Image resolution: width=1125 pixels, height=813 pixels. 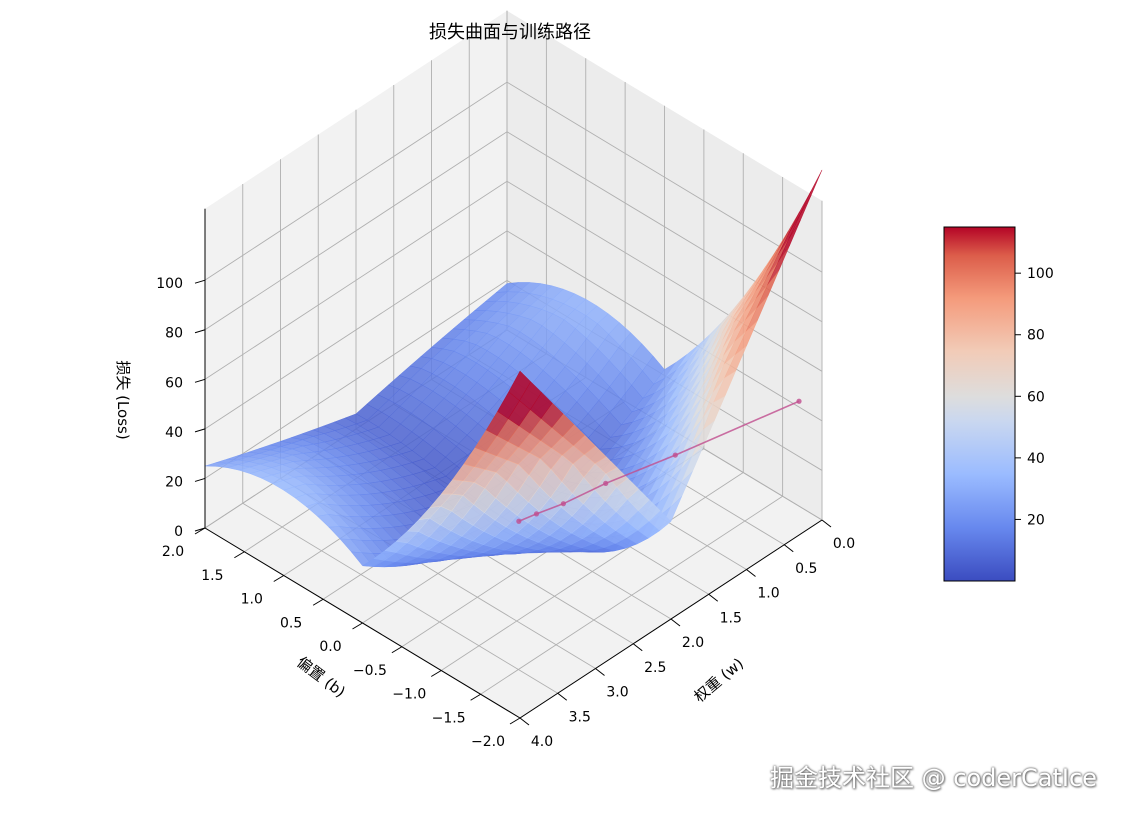 I want to click on z-tick-label: 0, so click(x=178, y=532).